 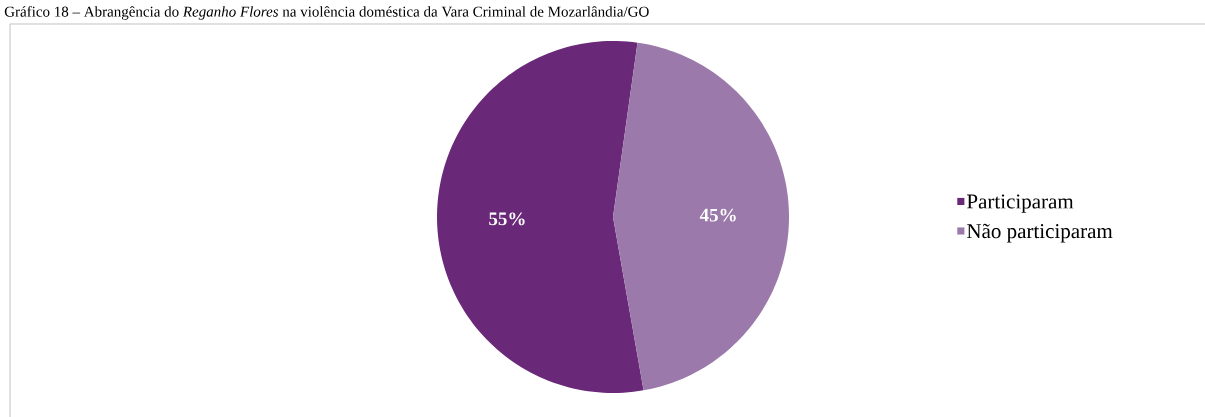 What do you see at coordinates (717, 215) in the screenshot?
I see `data-label: 45%` at bounding box center [717, 215].